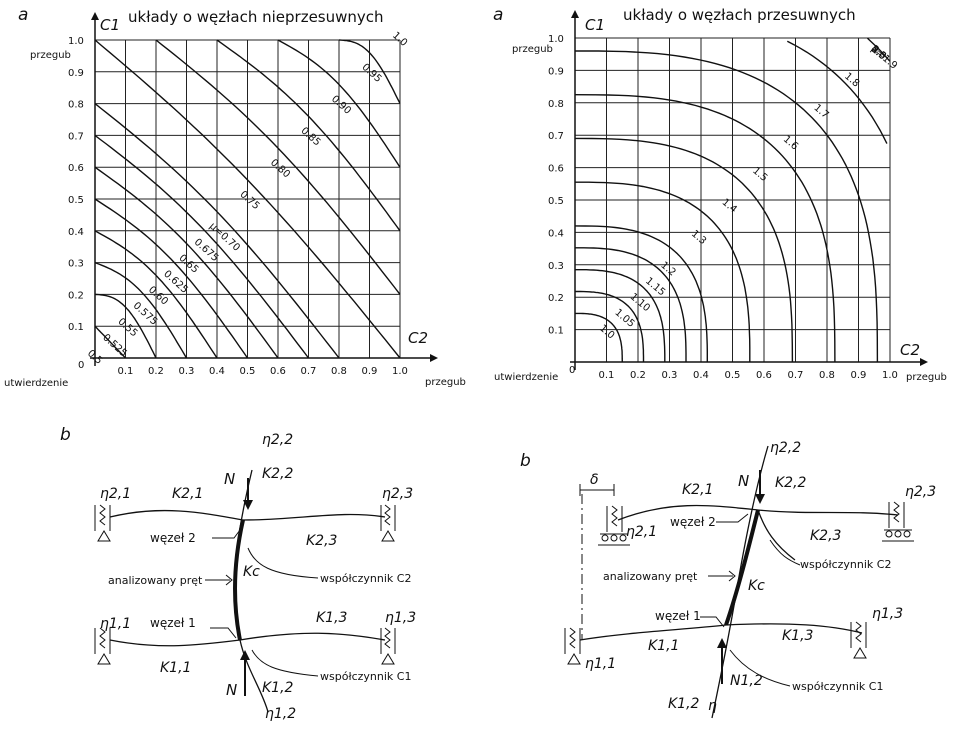 The image size is (960, 730). What do you see at coordinates (712, 706) in the screenshot?
I see `label-eta-bottom: η` at bounding box center [712, 706].